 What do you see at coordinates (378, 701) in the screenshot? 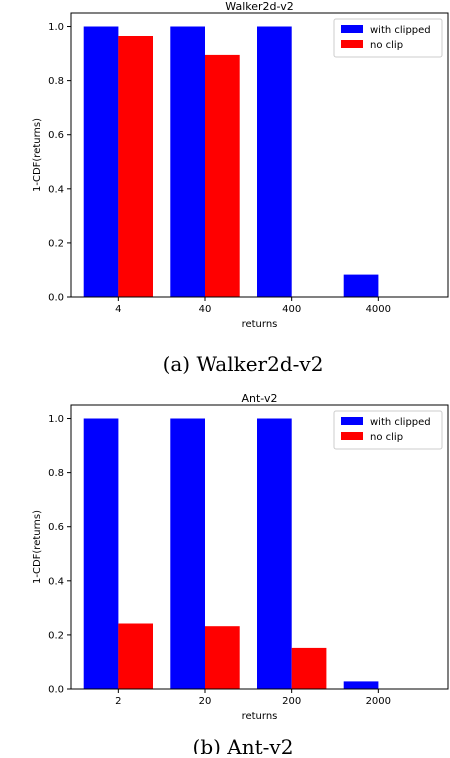
I see `x-tick-label: 2000` at bounding box center [378, 701].